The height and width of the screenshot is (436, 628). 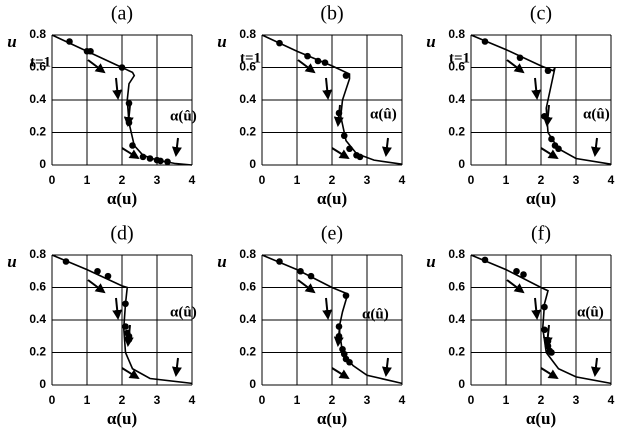 What do you see at coordinates (122, 14) in the screenshot?
I see `chart-title: (a)` at bounding box center [122, 14].